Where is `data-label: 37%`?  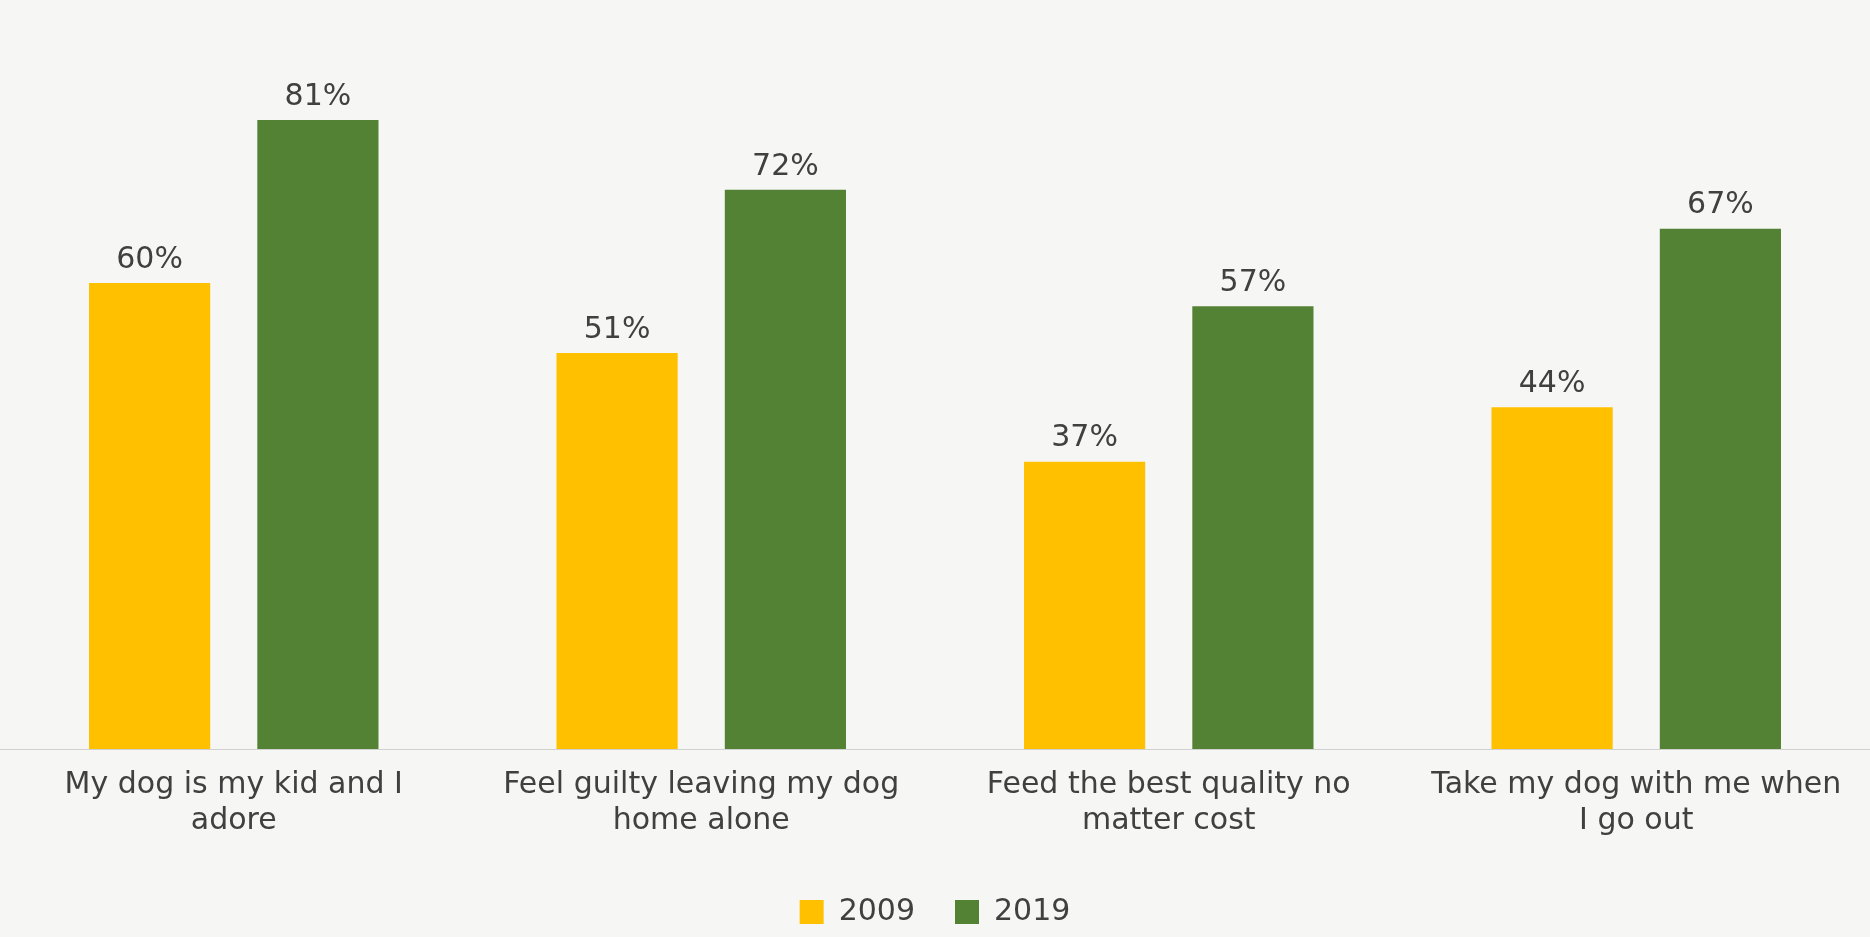 data-label: 37% is located at coordinates (1084, 436).